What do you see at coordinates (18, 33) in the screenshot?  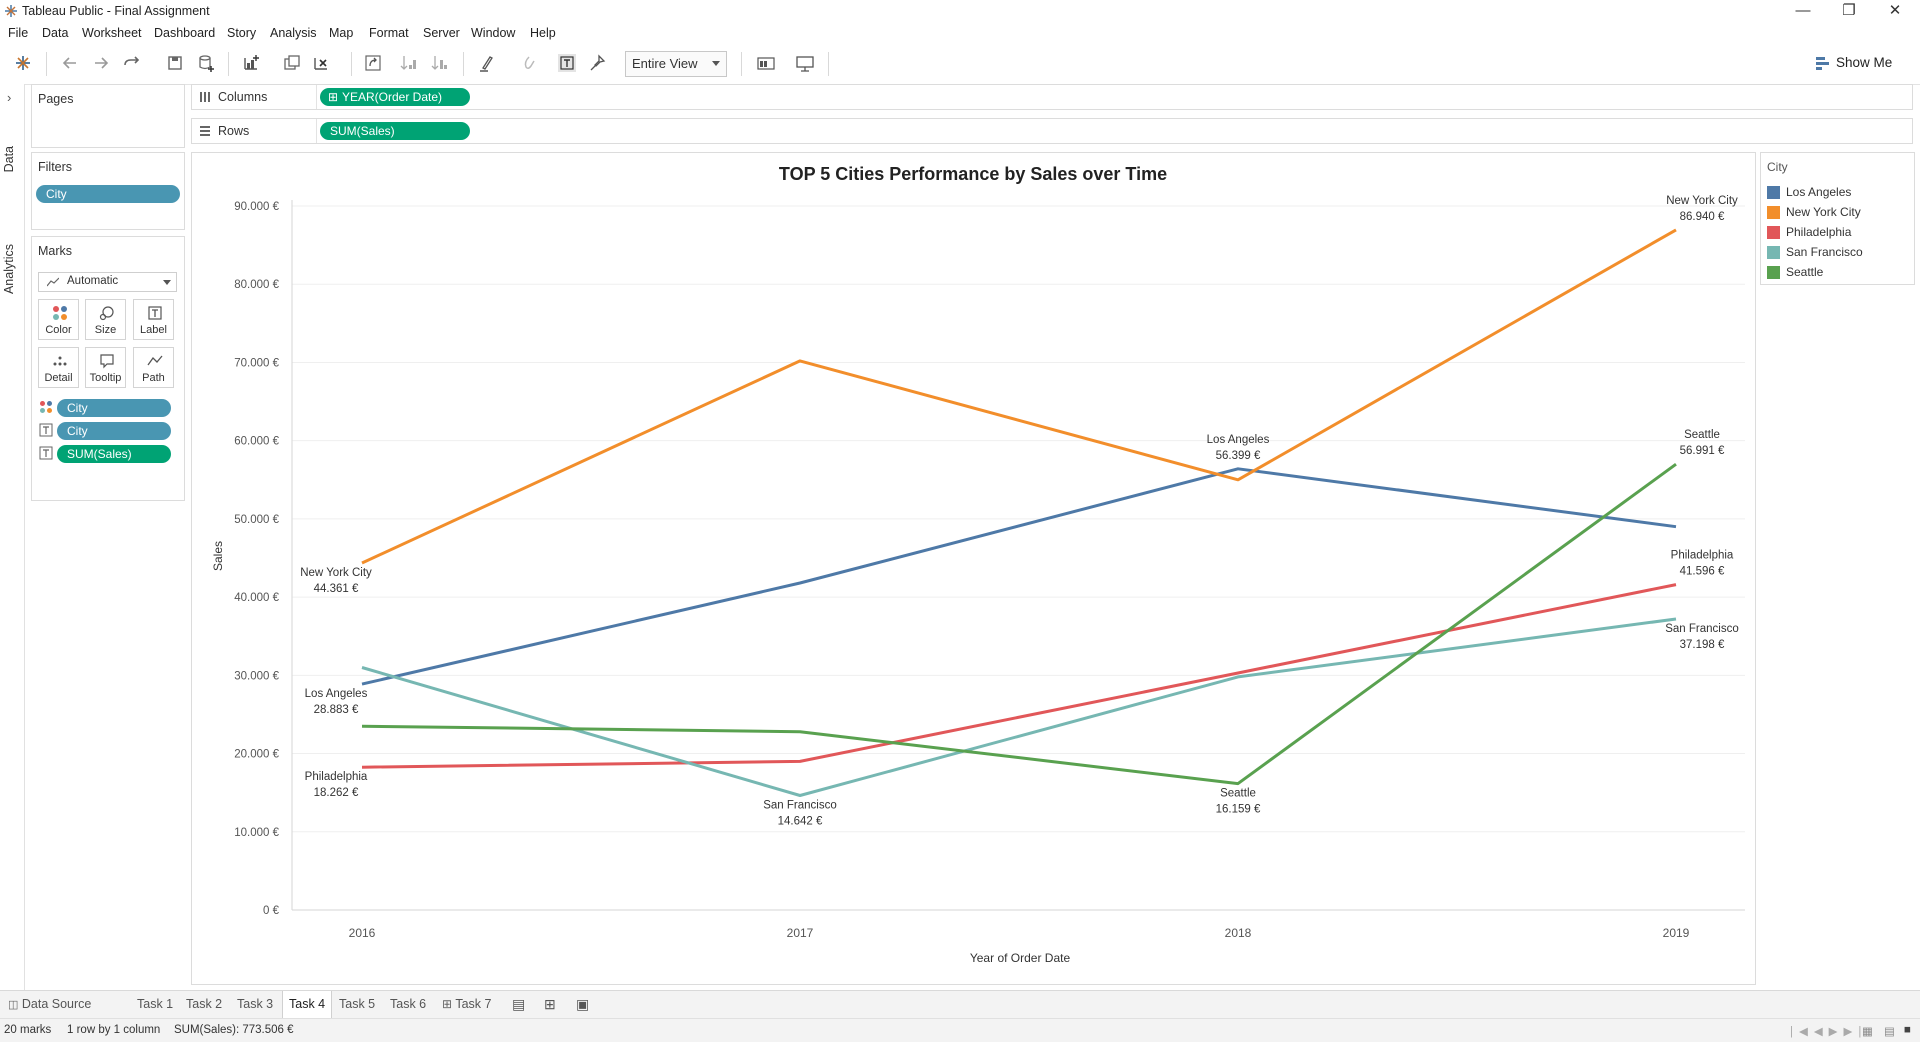 I see `menu-file: File` at bounding box center [18, 33].